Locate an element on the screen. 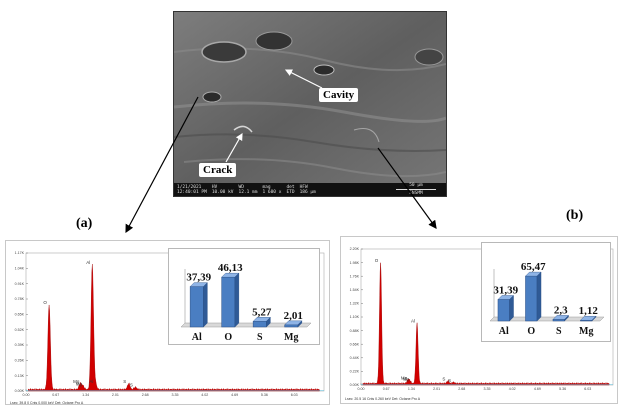 Image resolution: width=620 pixels, height=408 pixels. arrow-to-a is located at coordinates (162, 165).